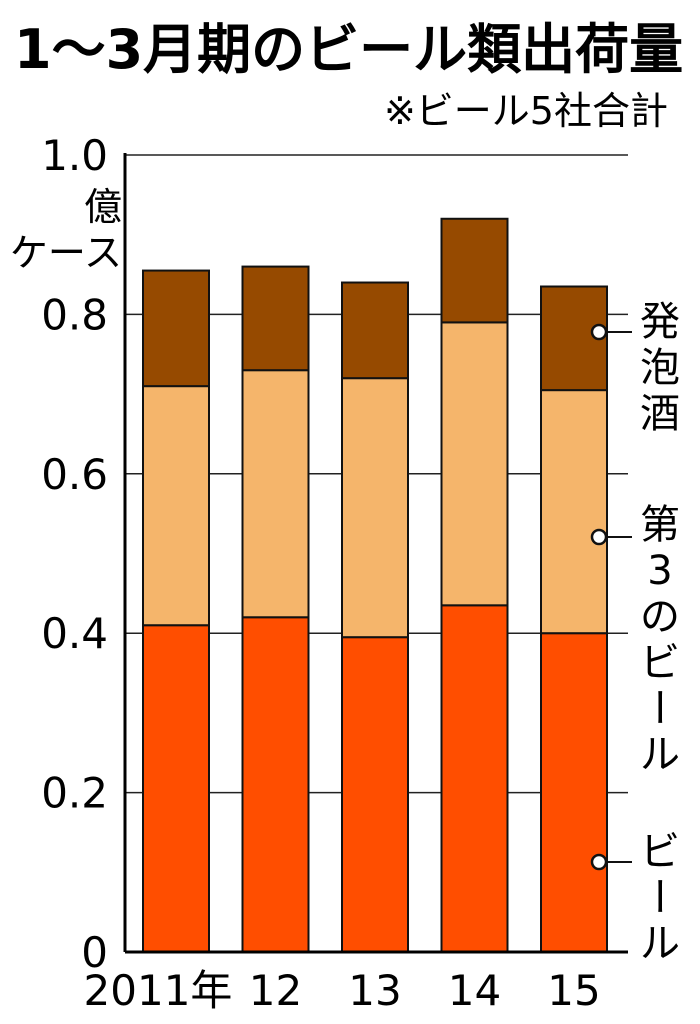  What do you see at coordinates (74, 474) in the screenshot?
I see `y-tick-label: 0.6` at bounding box center [74, 474].